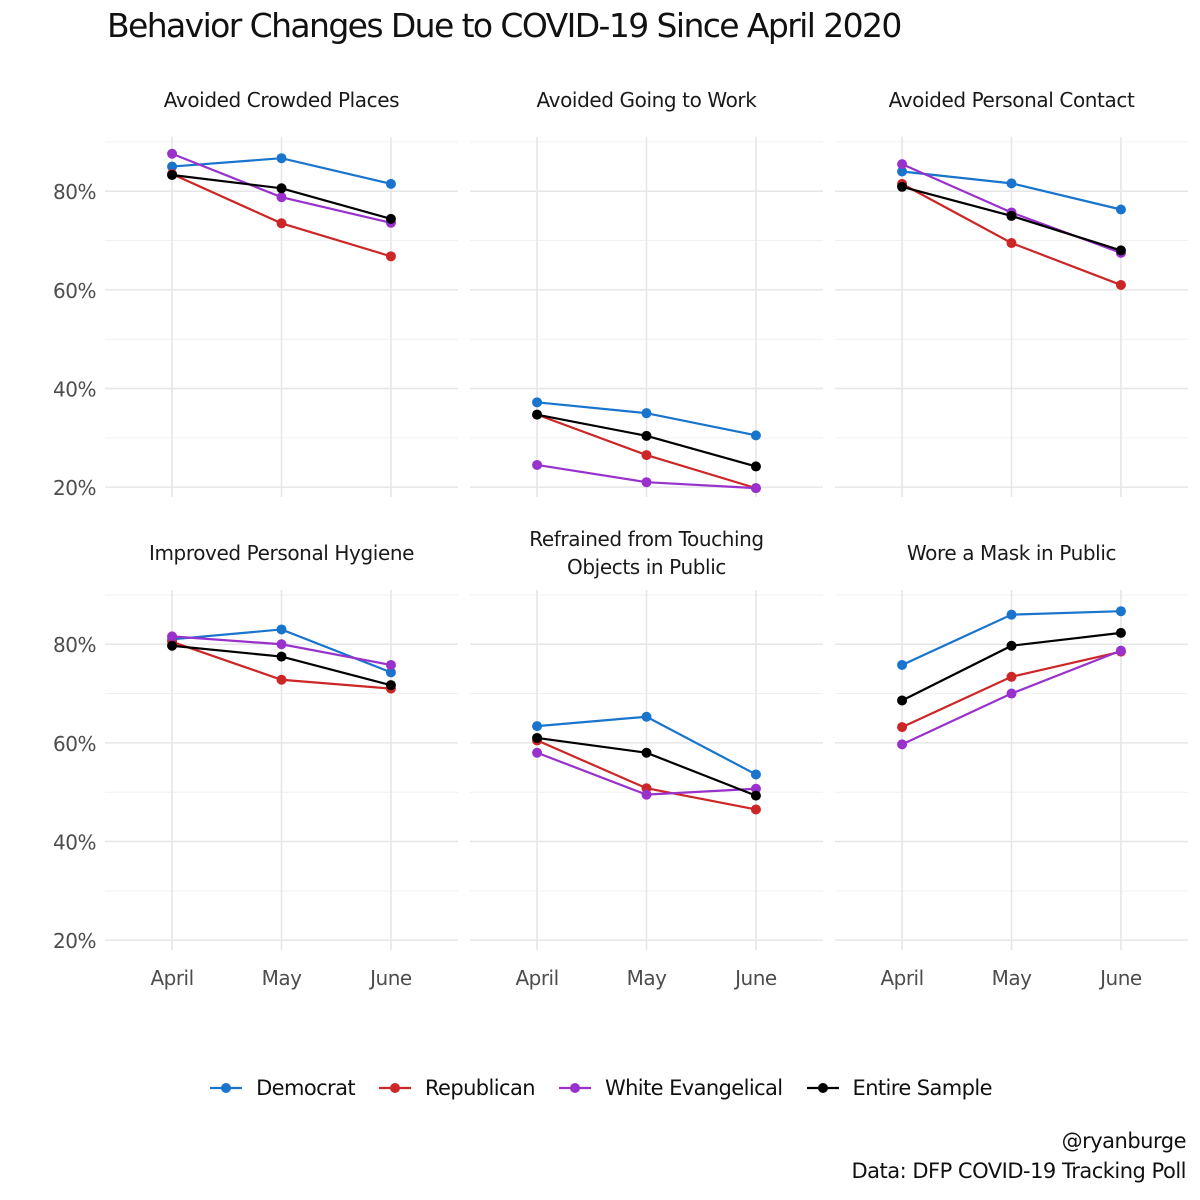  I want to click on legend-label: Entire Sample, so click(922, 1088).